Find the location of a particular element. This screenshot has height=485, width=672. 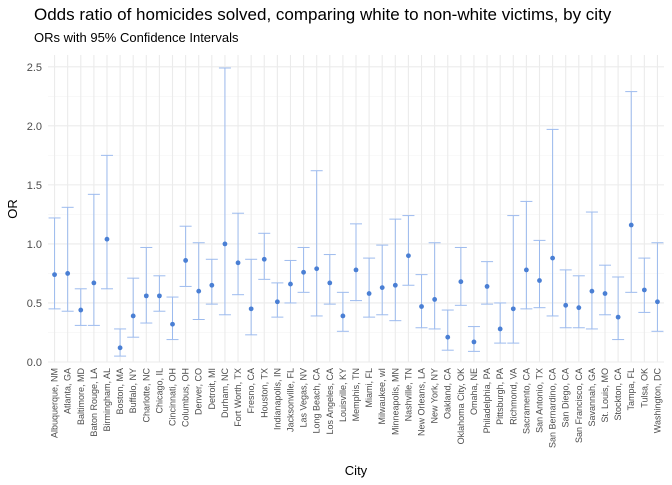

x-tick-label: Savannah, GA is located at coordinates (592, 397).